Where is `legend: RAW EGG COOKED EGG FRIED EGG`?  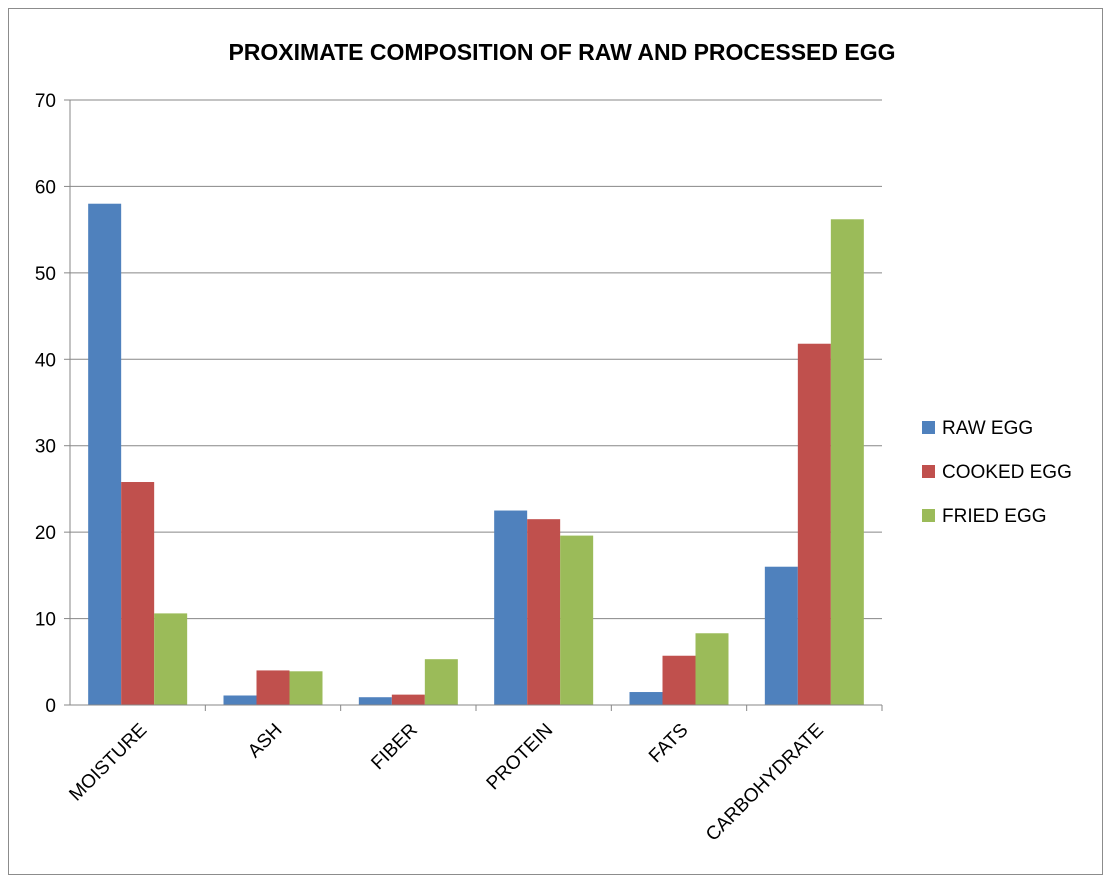 legend: RAW EGG COOKED EGG FRIED EGG is located at coordinates (997, 472).